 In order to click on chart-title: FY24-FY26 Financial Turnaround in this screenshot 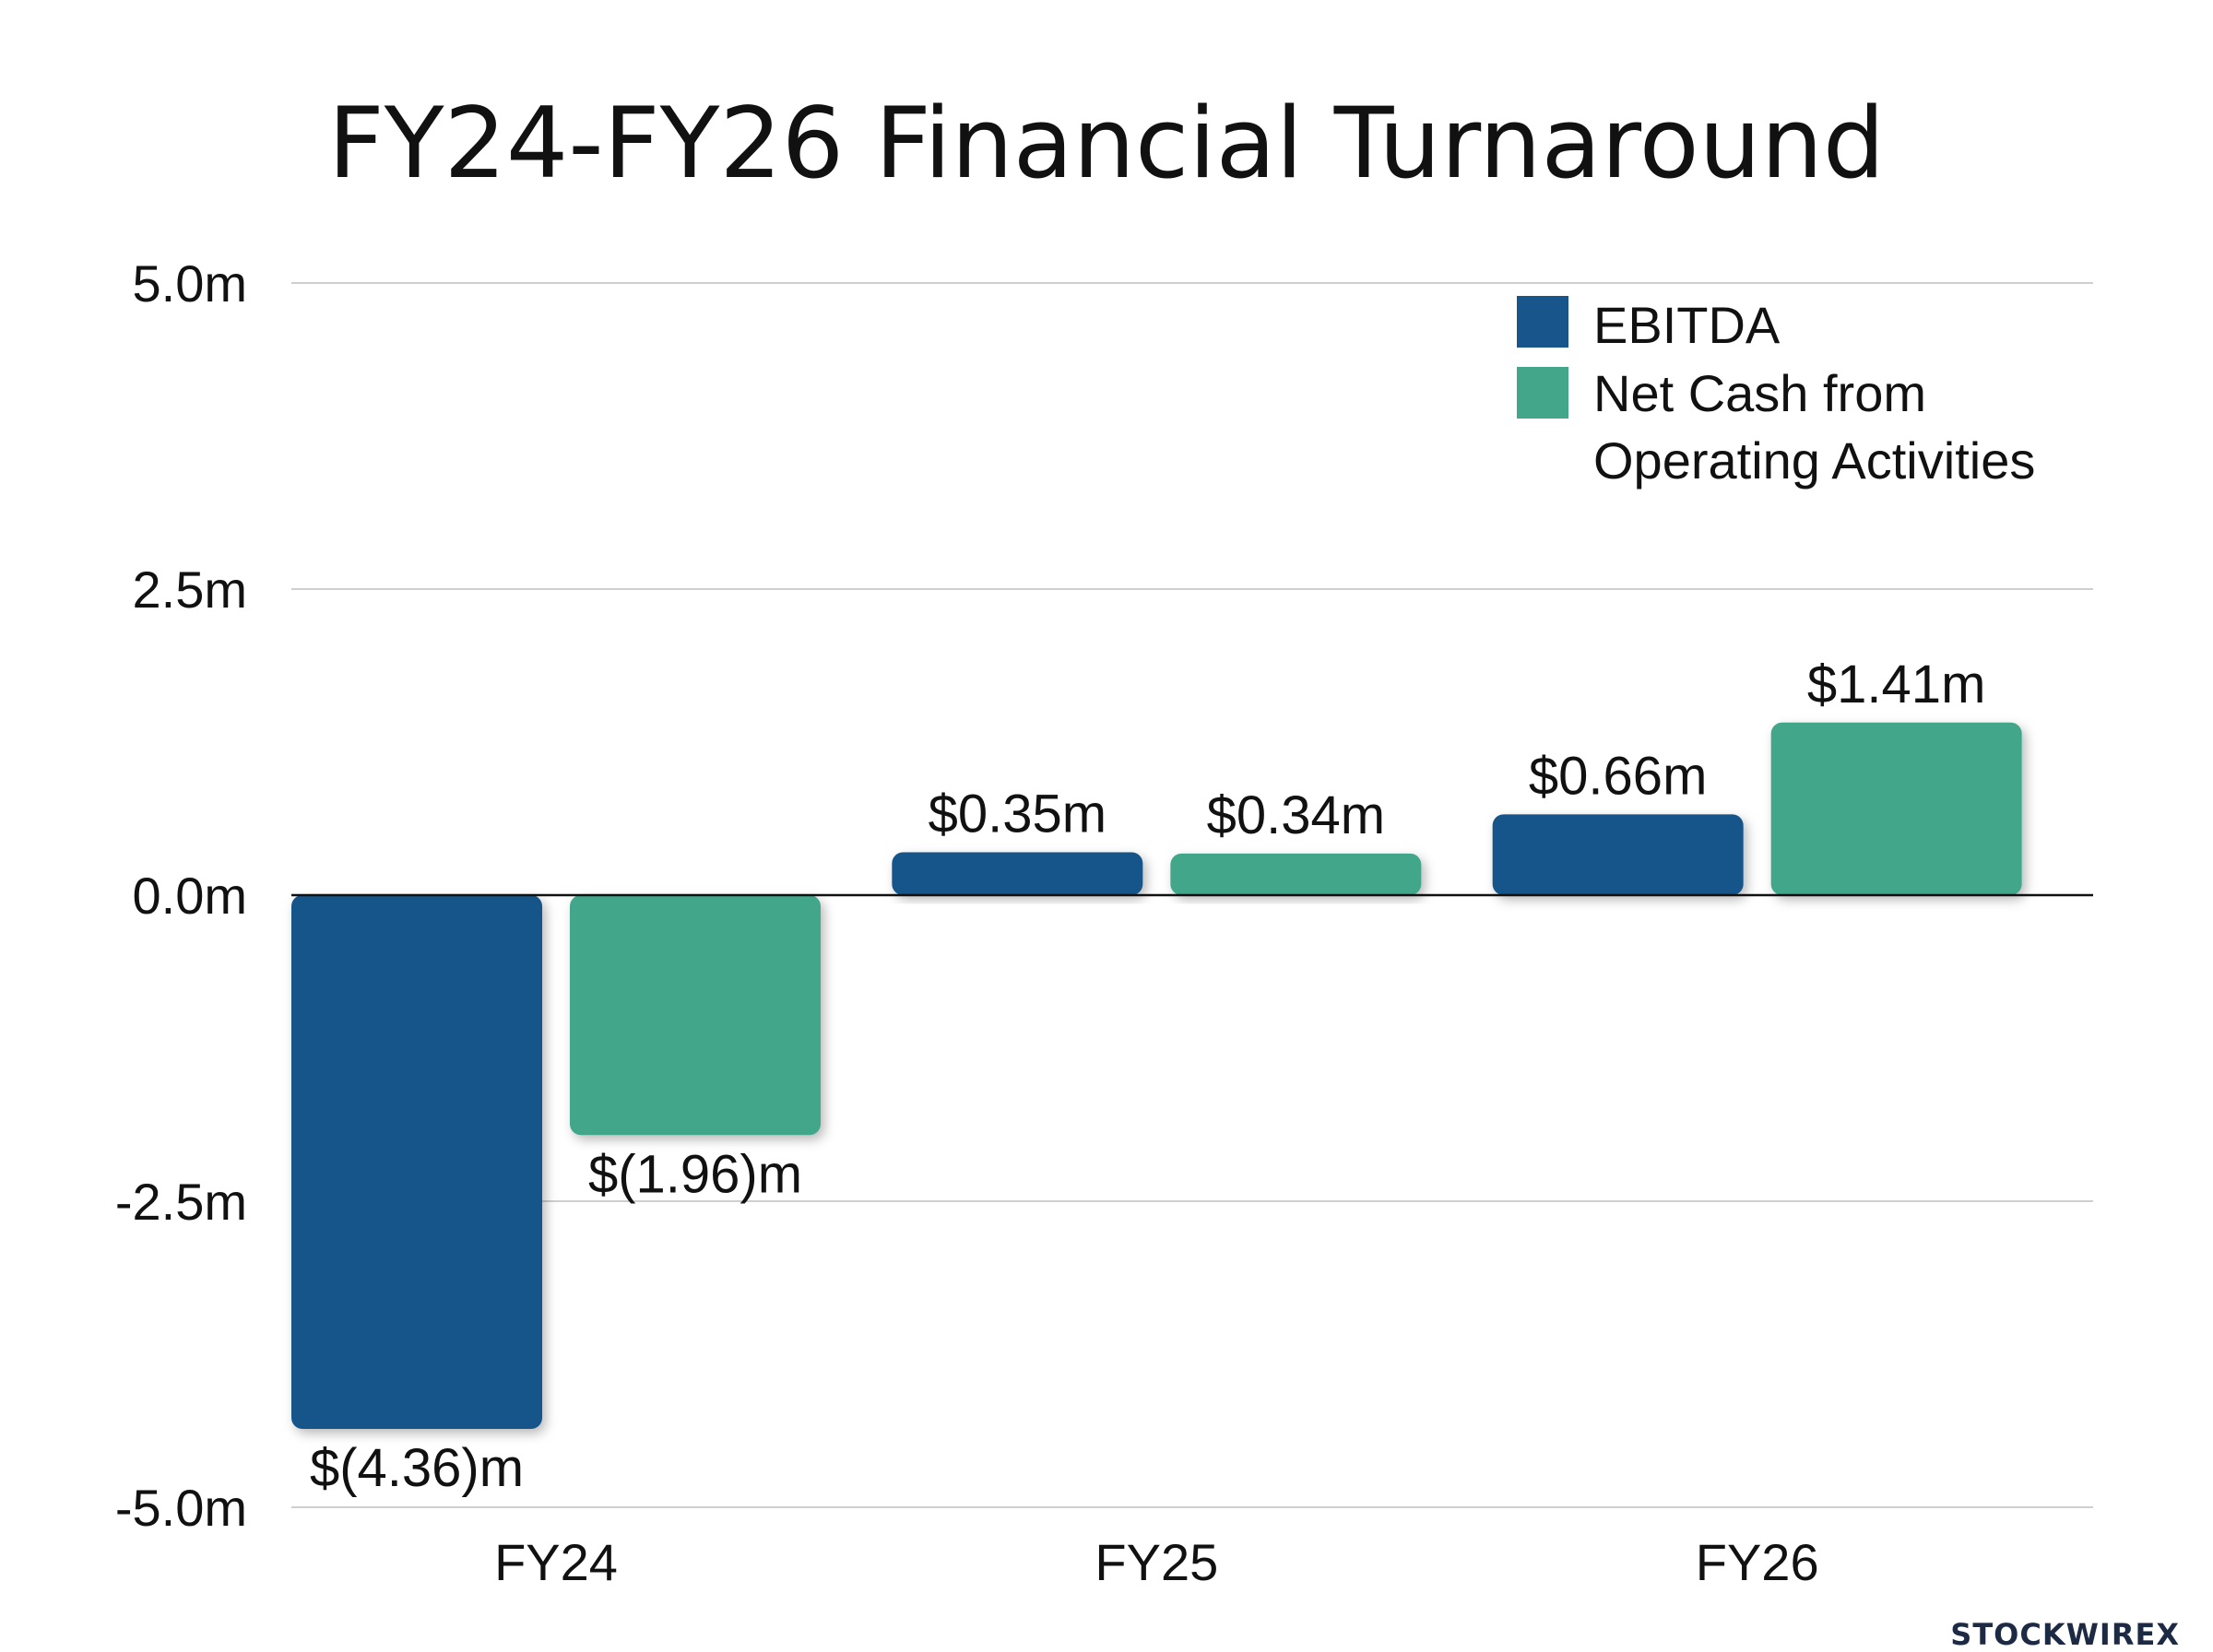, I will do `click(1106, 143)`.